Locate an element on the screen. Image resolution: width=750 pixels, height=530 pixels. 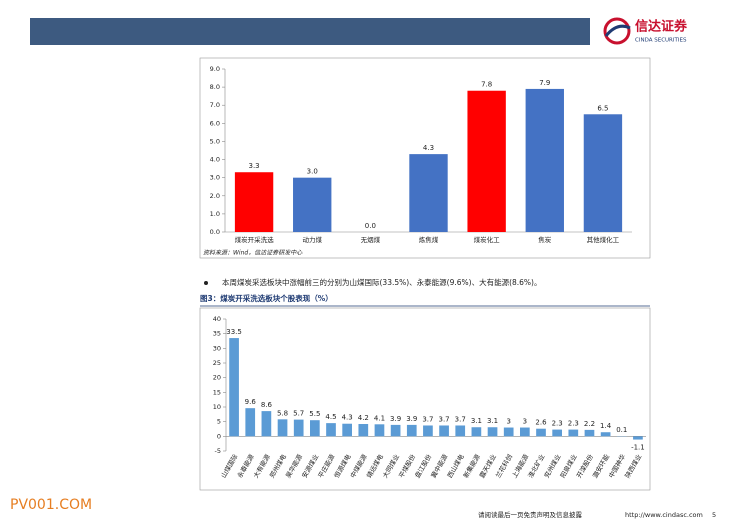
data-label: 4.2 is located at coordinates (363, 418).